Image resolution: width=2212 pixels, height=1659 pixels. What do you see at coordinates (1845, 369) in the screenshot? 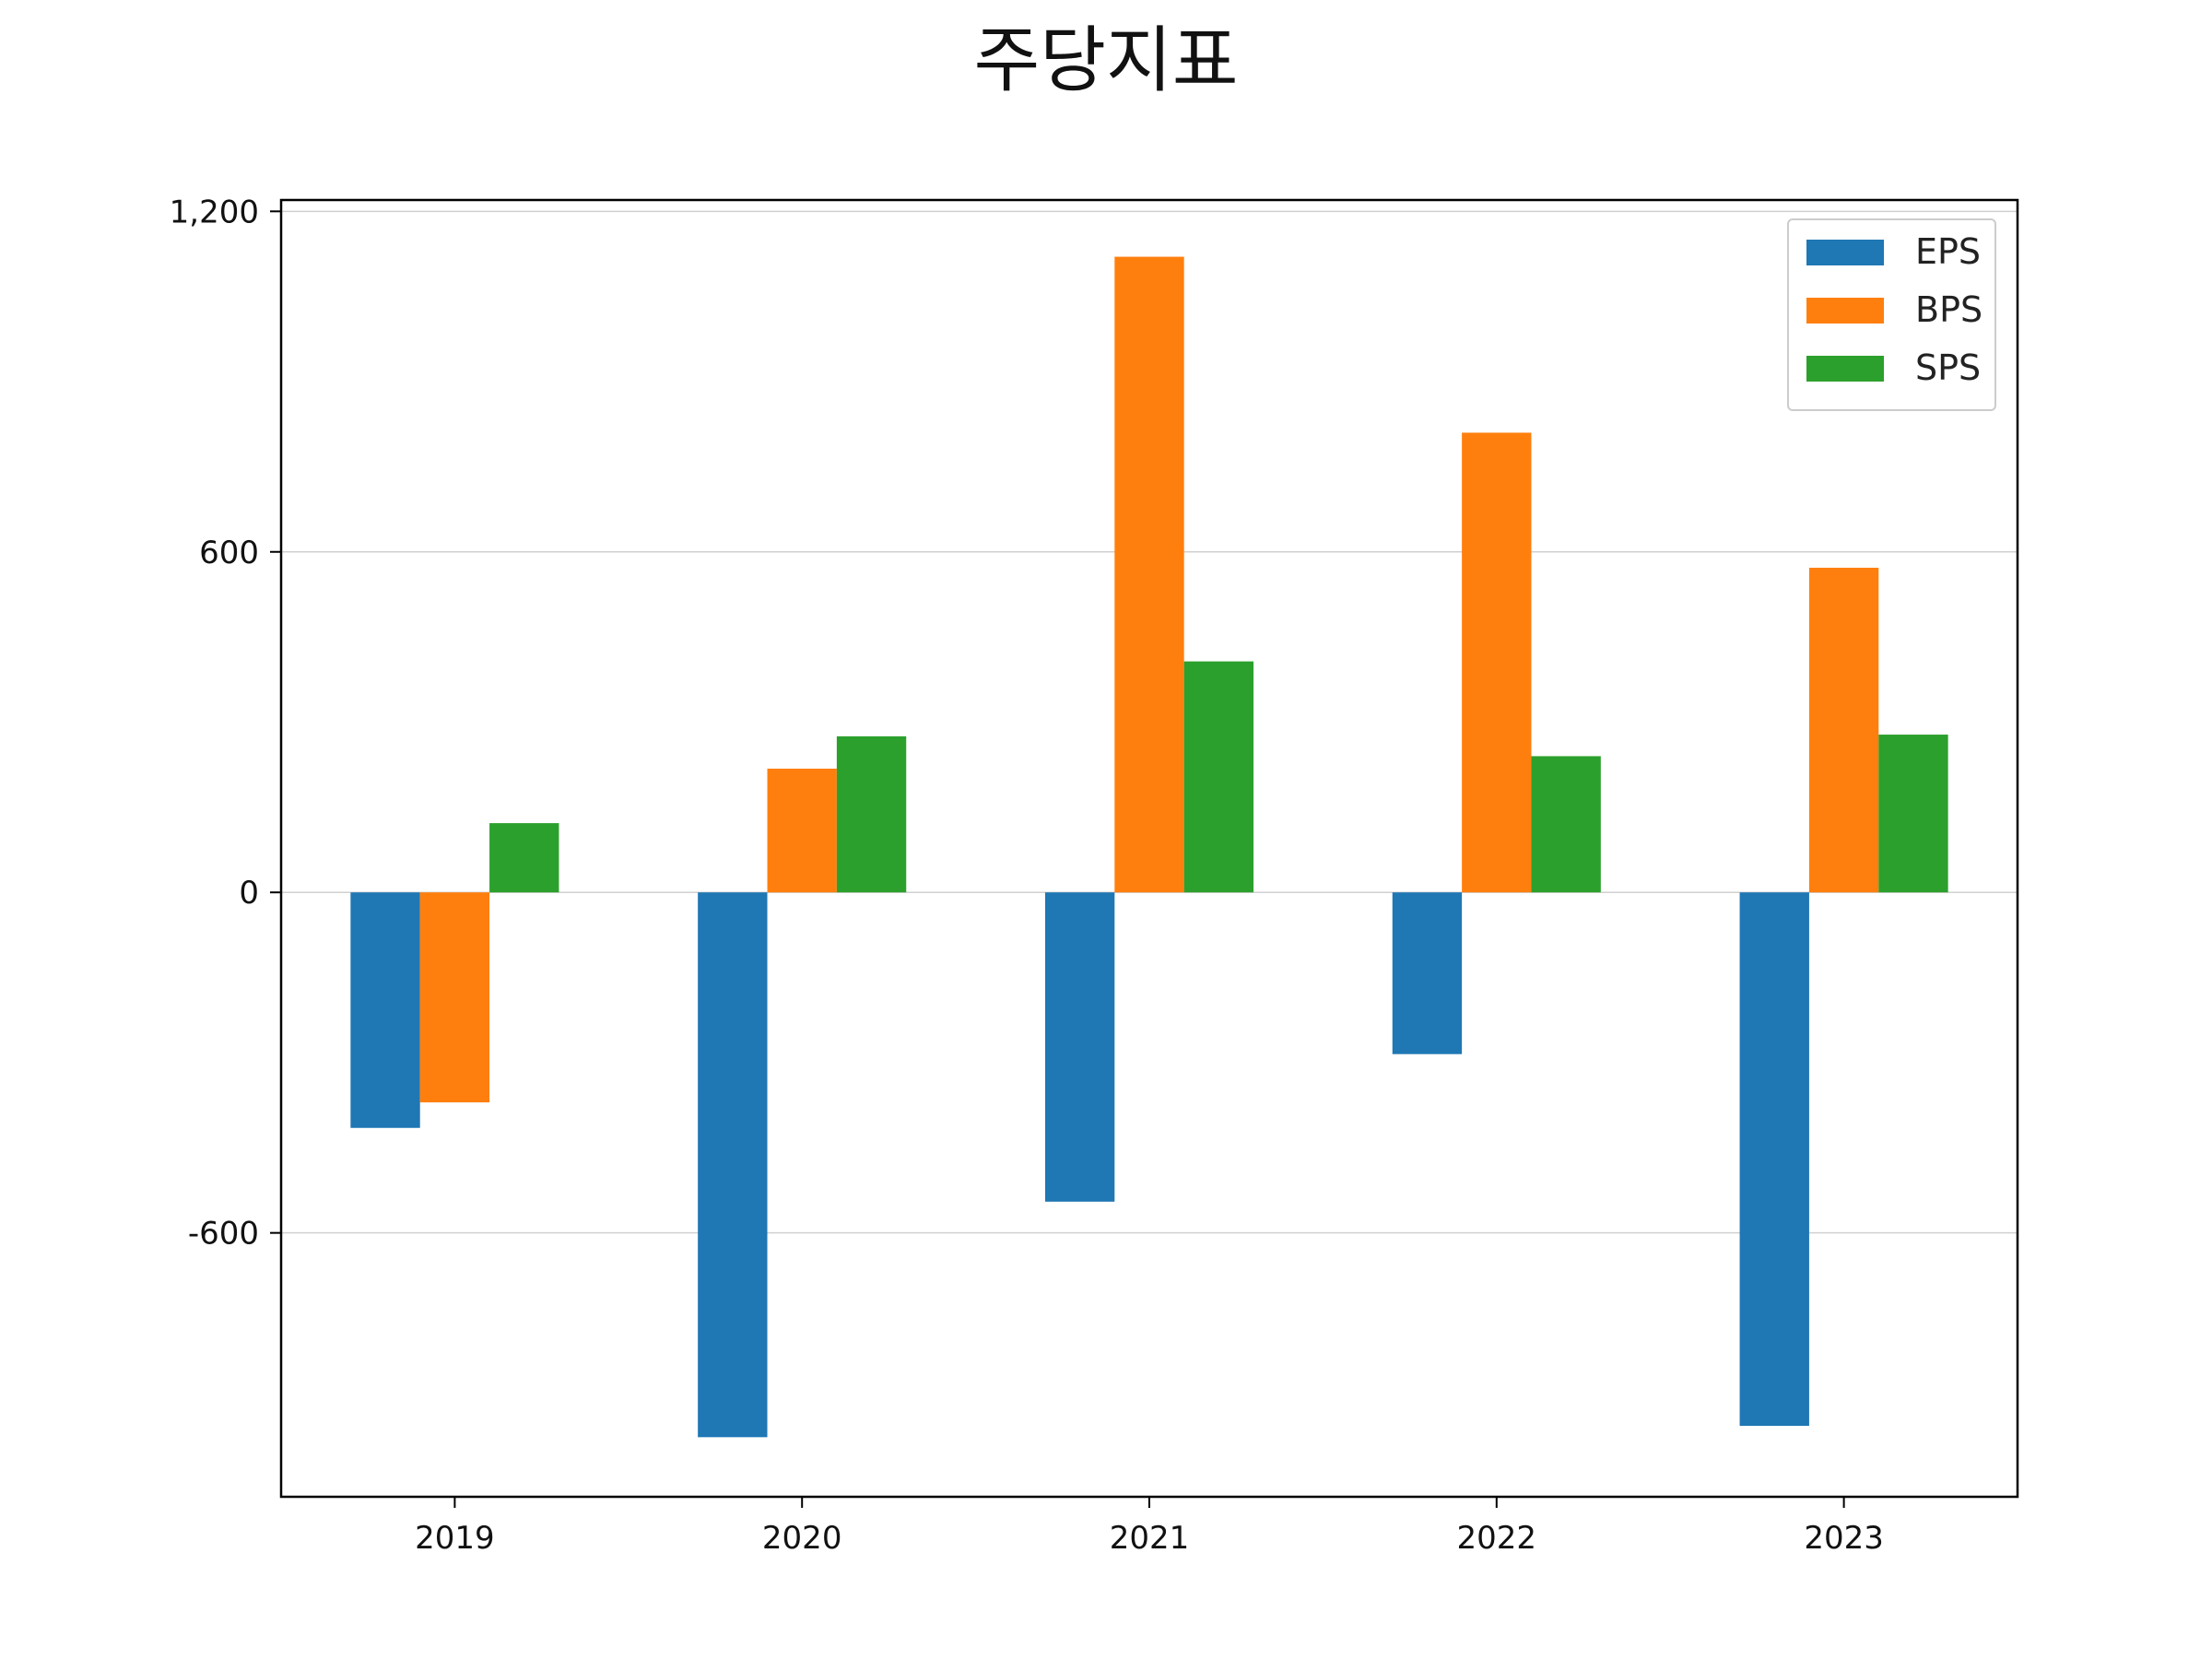
I see `legend-swatch-sps` at bounding box center [1845, 369].